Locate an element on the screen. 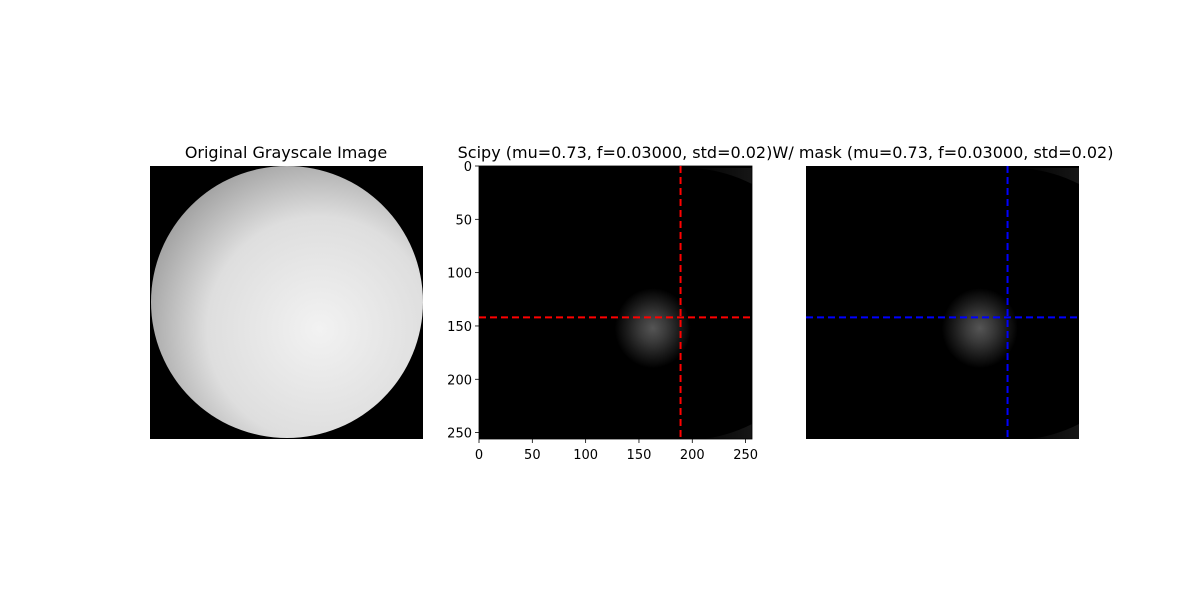 The height and width of the screenshot is (600, 1200). x-tick-label: 50 is located at coordinates (532, 455).